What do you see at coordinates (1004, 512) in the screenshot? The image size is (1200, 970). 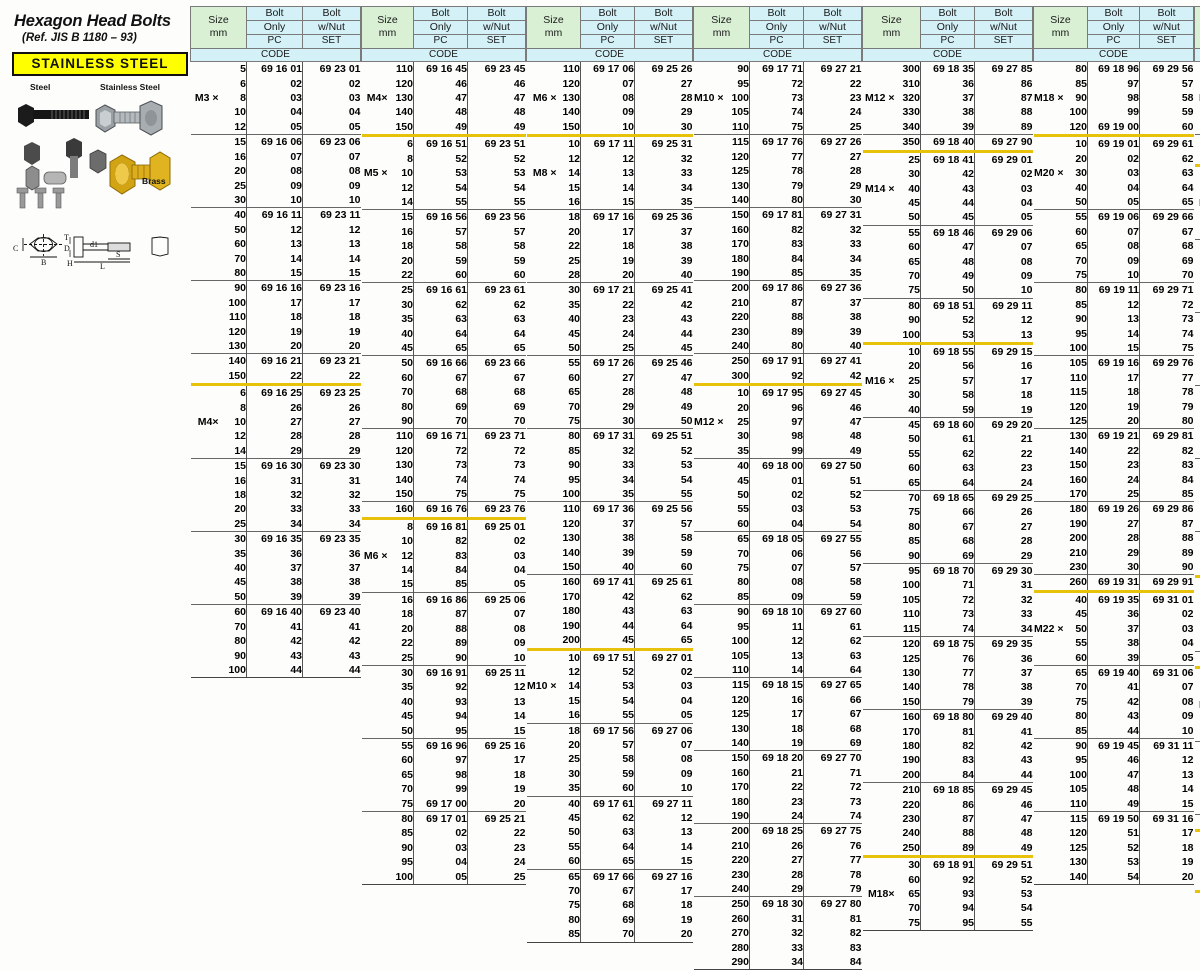 I see `code-bolt-with-nut-cell: 26` at bounding box center [1004, 512].